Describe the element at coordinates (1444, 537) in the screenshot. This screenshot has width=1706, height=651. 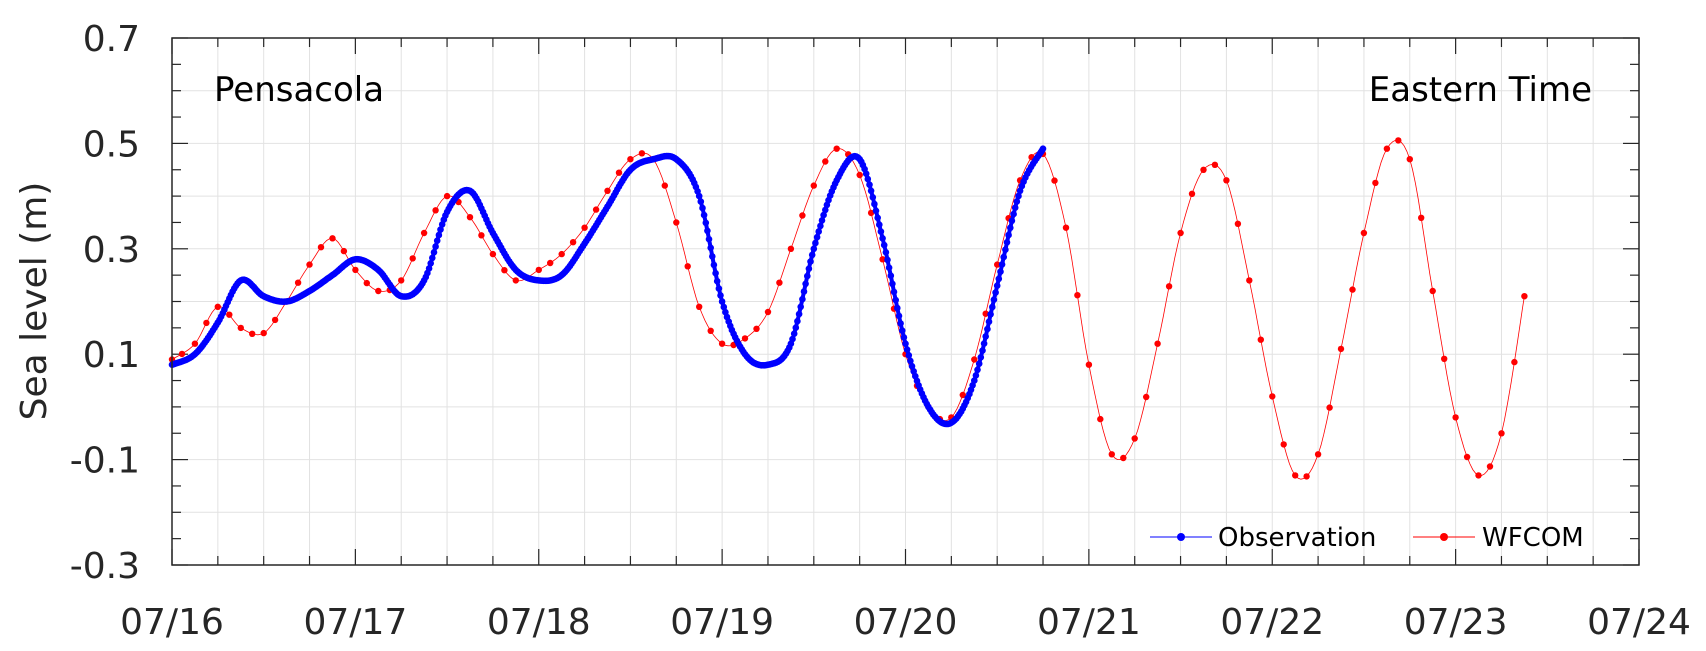
I see `legend-wfcom-marker` at that location.